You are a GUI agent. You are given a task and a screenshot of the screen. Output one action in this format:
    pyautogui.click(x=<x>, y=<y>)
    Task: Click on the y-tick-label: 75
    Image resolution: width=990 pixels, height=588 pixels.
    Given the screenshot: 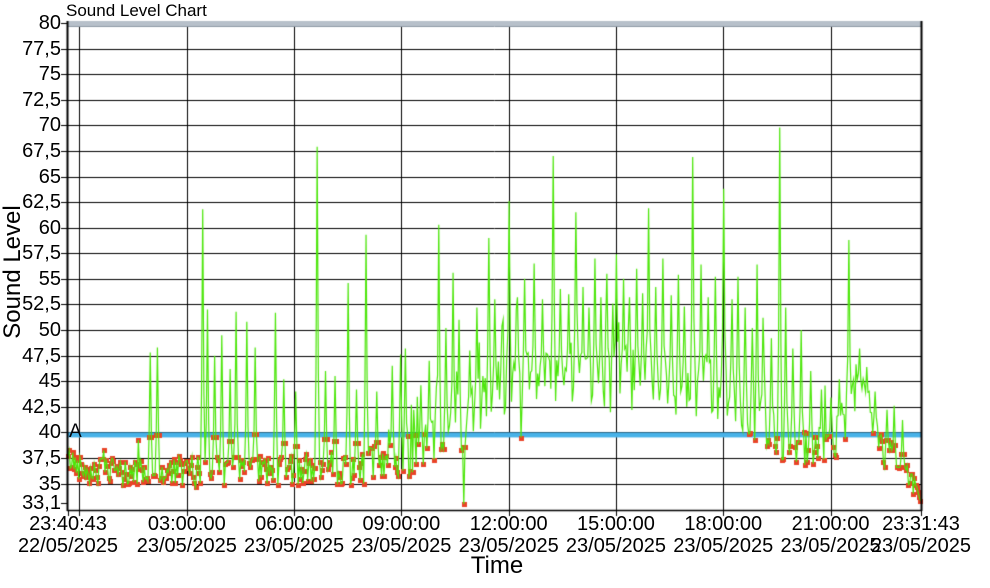 What is the action you would take?
    pyautogui.click(x=49, y=74)
    